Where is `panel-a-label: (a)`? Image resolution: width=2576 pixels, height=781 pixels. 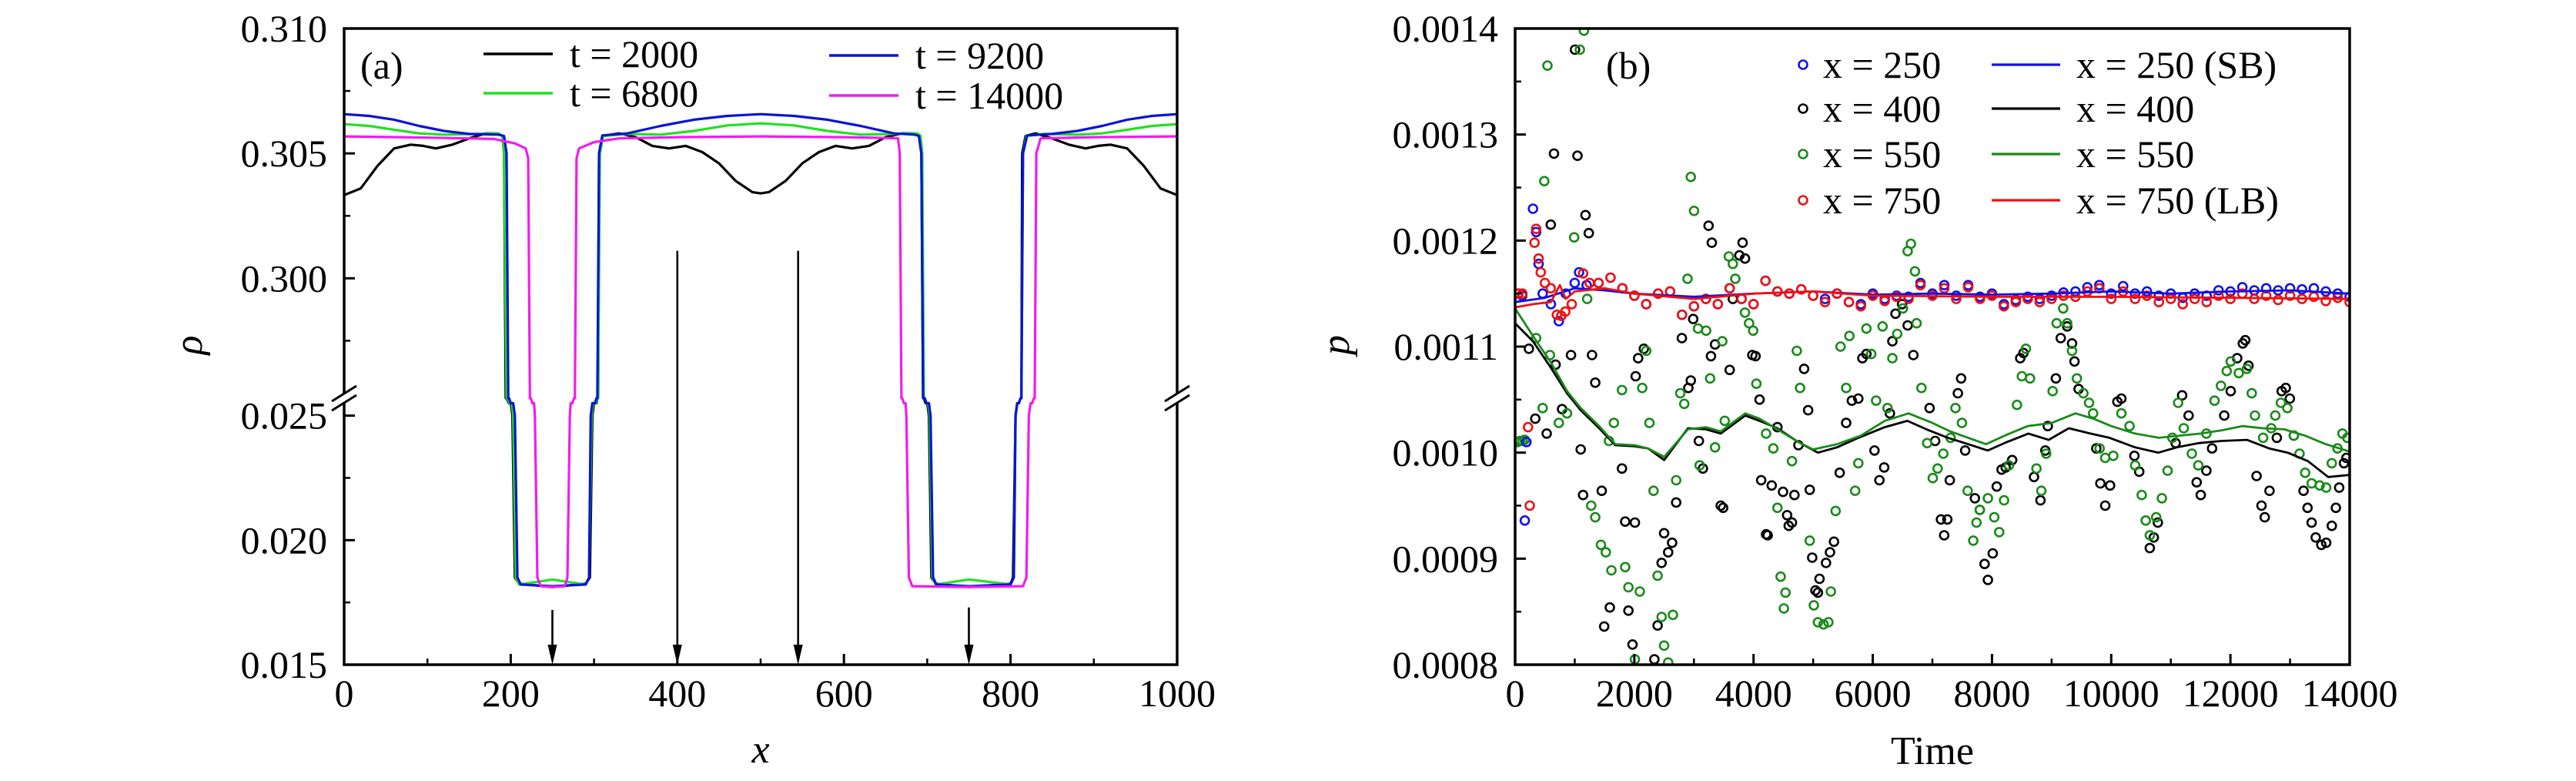
panel-a-label: (a) is located at coordinates (382, 66).